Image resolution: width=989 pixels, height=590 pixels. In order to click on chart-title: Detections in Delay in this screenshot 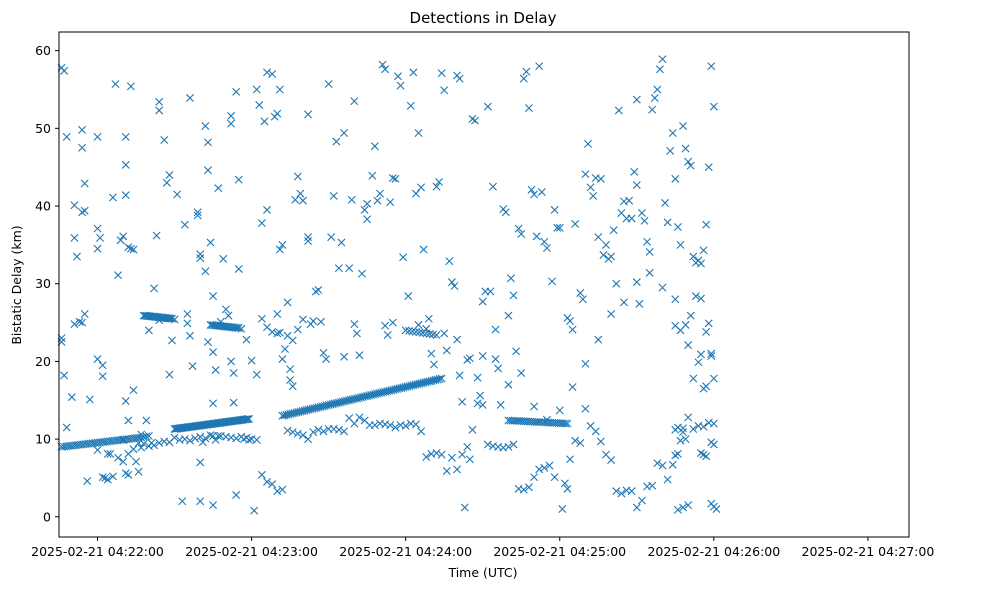, I will do `click(483, 18)`.